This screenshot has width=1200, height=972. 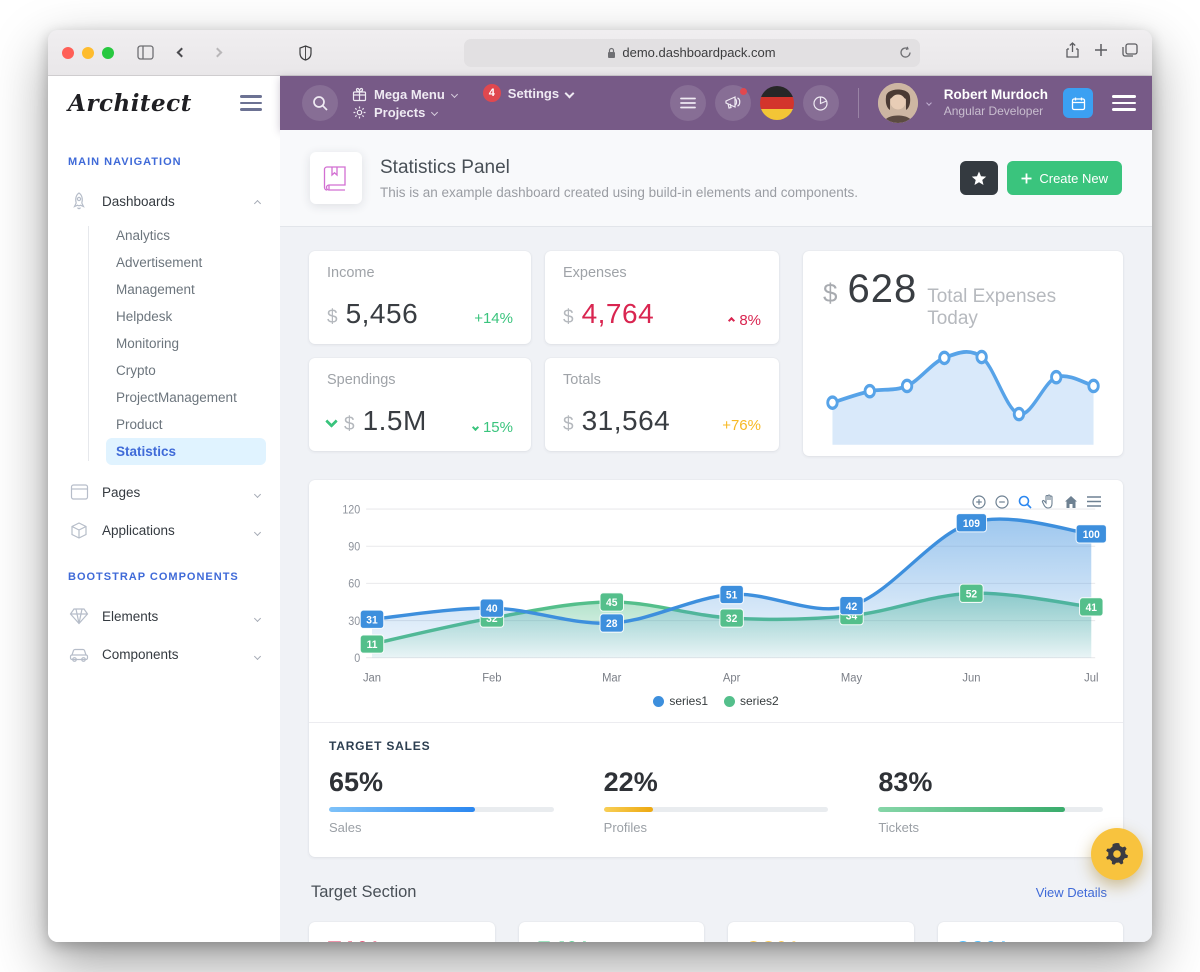 I want to click on box-icon, so click(x=79, y=530).